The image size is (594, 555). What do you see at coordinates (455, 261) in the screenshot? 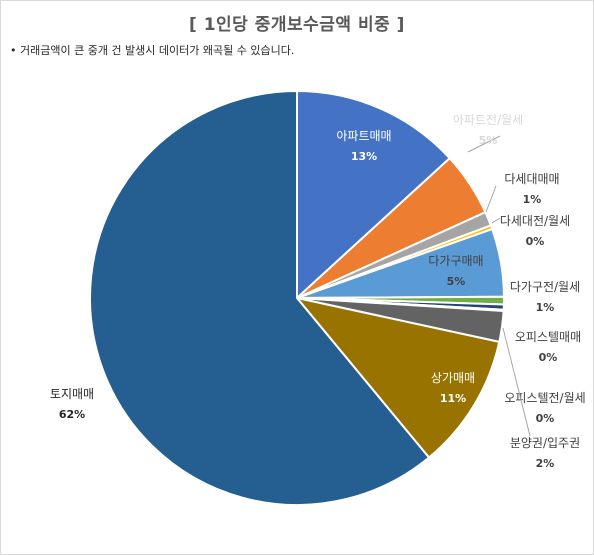
I see `slice-name-label: 다가구매매` at bounding box center [455, 261].